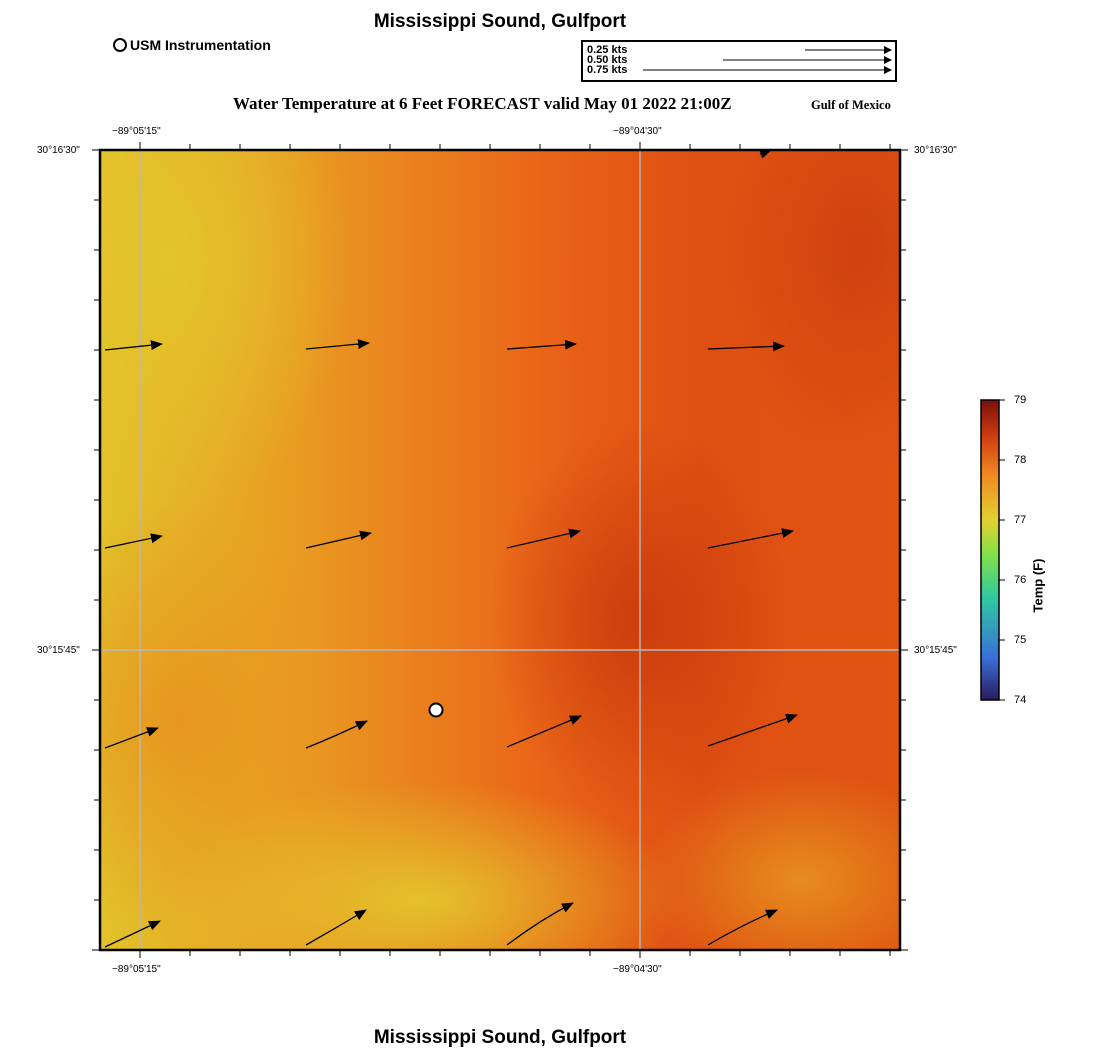 The image size is (1100, 1050). I want to click on lat-label-left-2: 30°15'45", so click(58, 650).